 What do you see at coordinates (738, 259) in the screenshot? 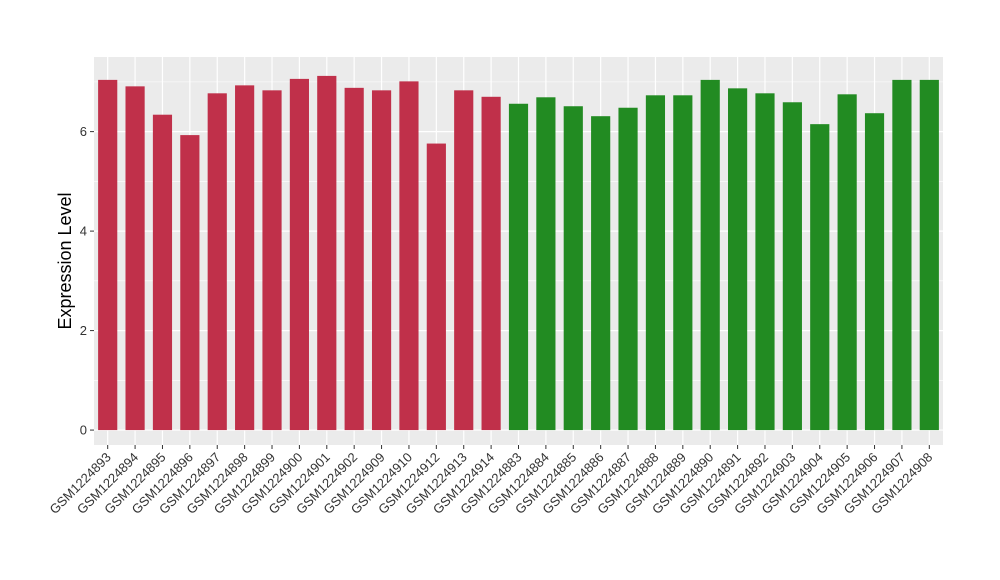
I see `bar-GSM1224891` at bounding box center [738, 259].